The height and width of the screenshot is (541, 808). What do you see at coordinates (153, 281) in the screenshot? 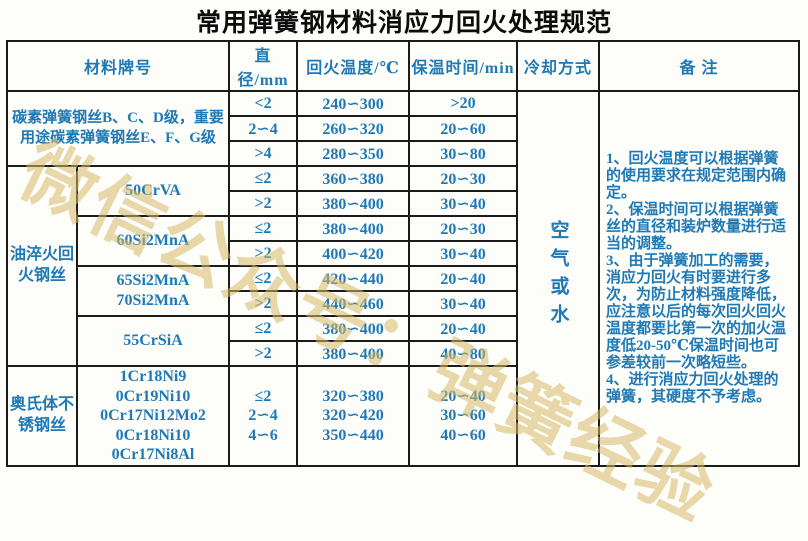
I see `material-name-line: 65Si2MnA` at bounding box center [153, 281].